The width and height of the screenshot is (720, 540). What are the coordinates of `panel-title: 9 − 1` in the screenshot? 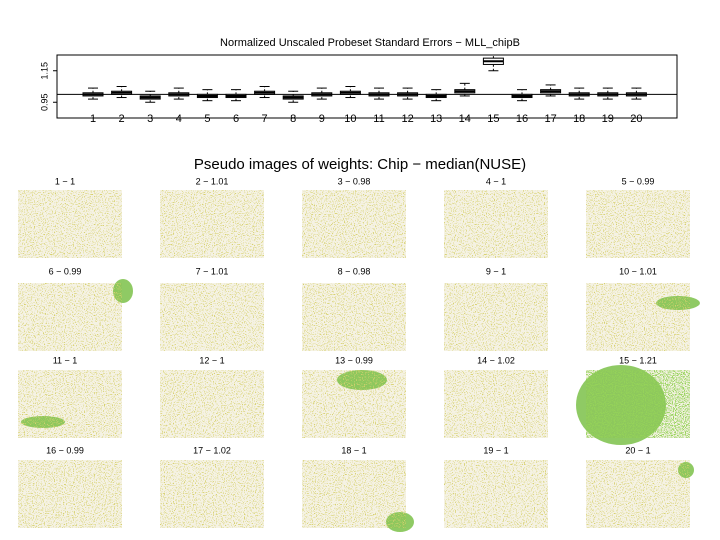 It's located at (496, 271).